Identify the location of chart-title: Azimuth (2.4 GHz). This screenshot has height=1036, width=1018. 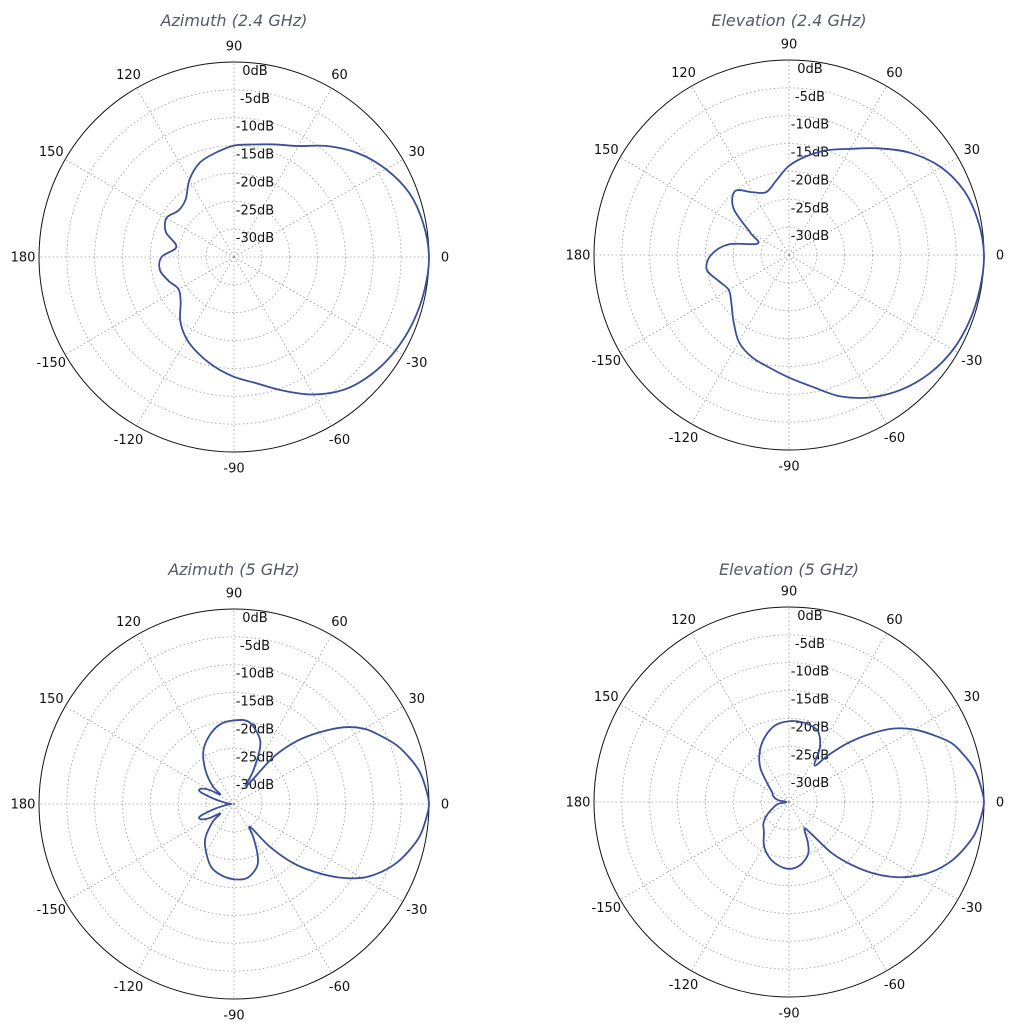
(234, 20).